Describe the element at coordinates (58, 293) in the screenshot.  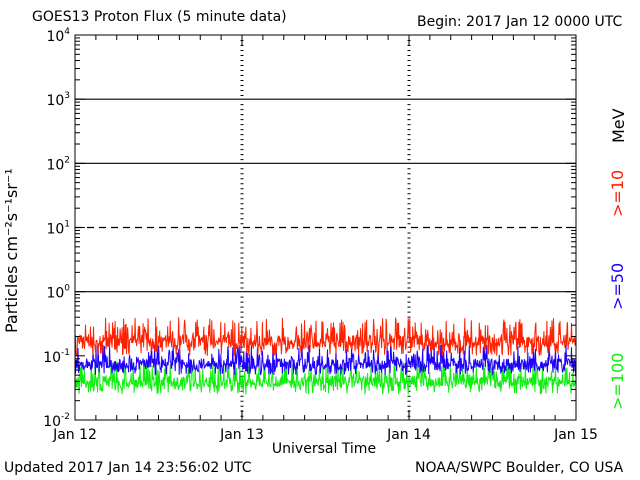
I see `y-tick-label: 10⁰` at that location.